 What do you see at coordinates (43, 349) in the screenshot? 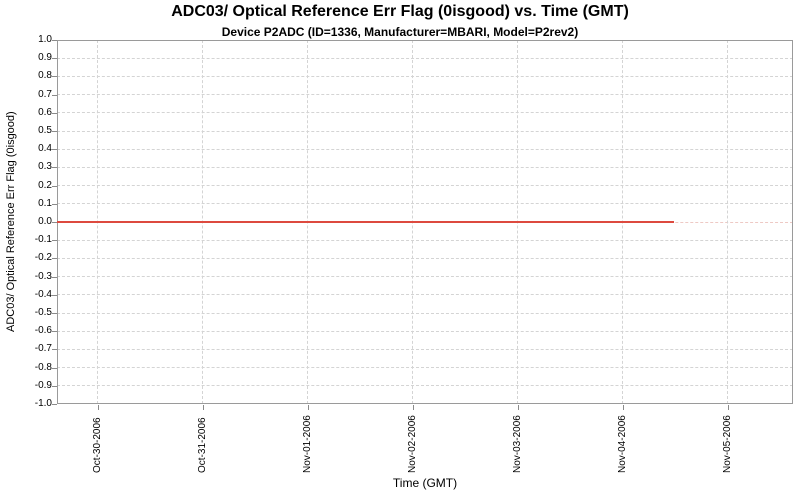
I see `y-tick-label: -0.7` at bounding box center [43, 349].